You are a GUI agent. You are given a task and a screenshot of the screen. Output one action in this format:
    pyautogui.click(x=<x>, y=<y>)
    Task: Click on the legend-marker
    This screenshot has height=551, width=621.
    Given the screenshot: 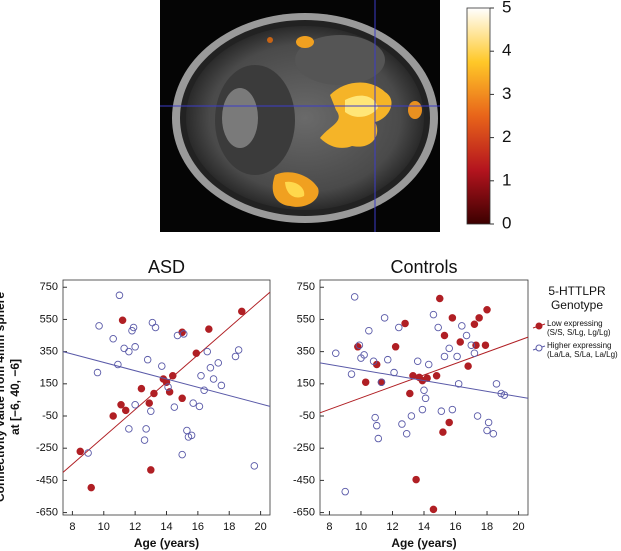 What is the action you would take?
    pyautogui.click(x=539, y=348)
    